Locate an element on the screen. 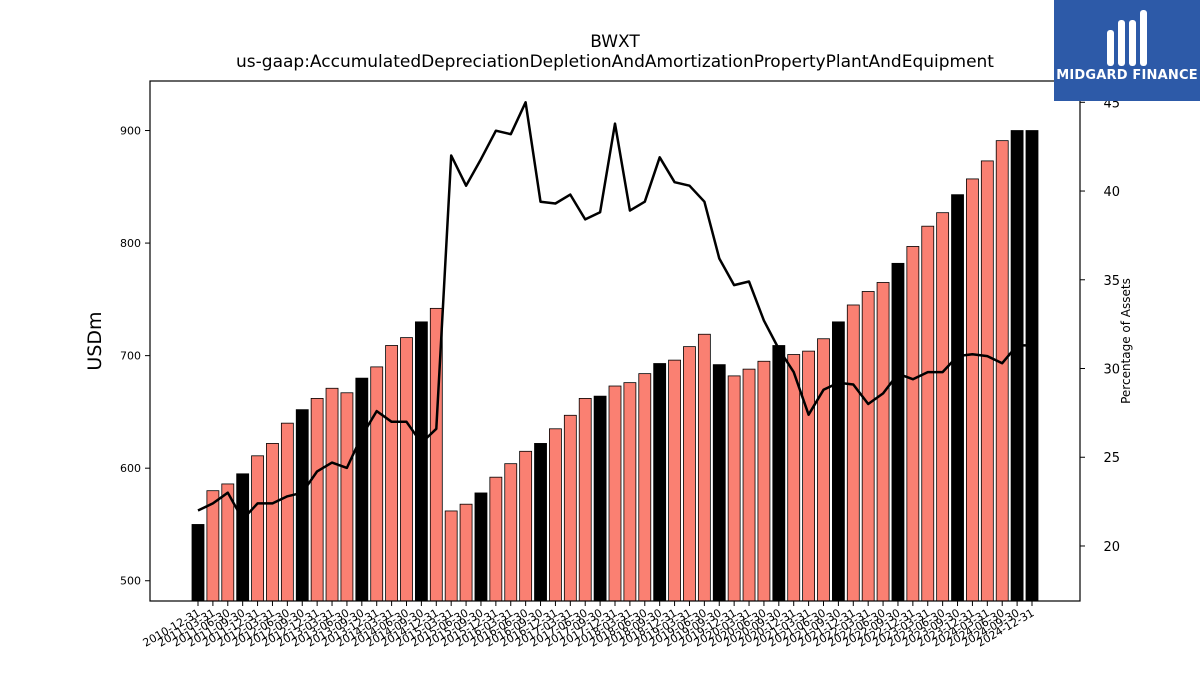 The width and height of the screenshot is (1200, 675). y2-tick-label: 40 is located at coordinates (1111, 192).